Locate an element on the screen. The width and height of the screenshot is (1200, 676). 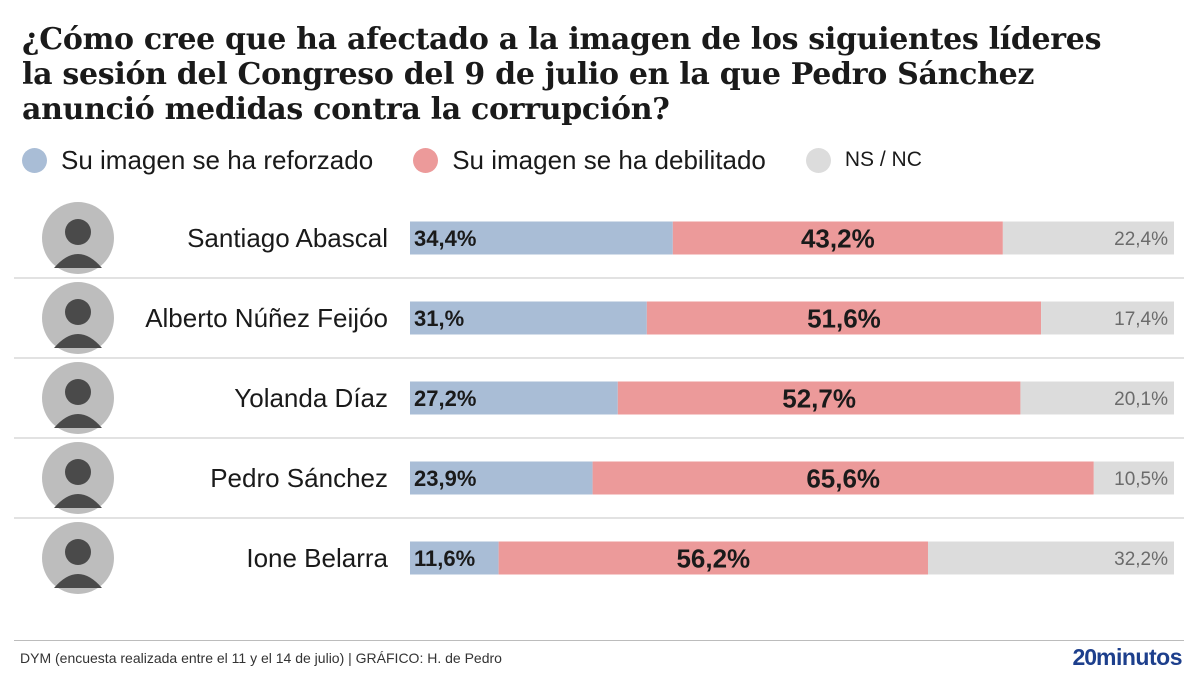
data-label: 20,1% is located at coordinates (1141, 399).